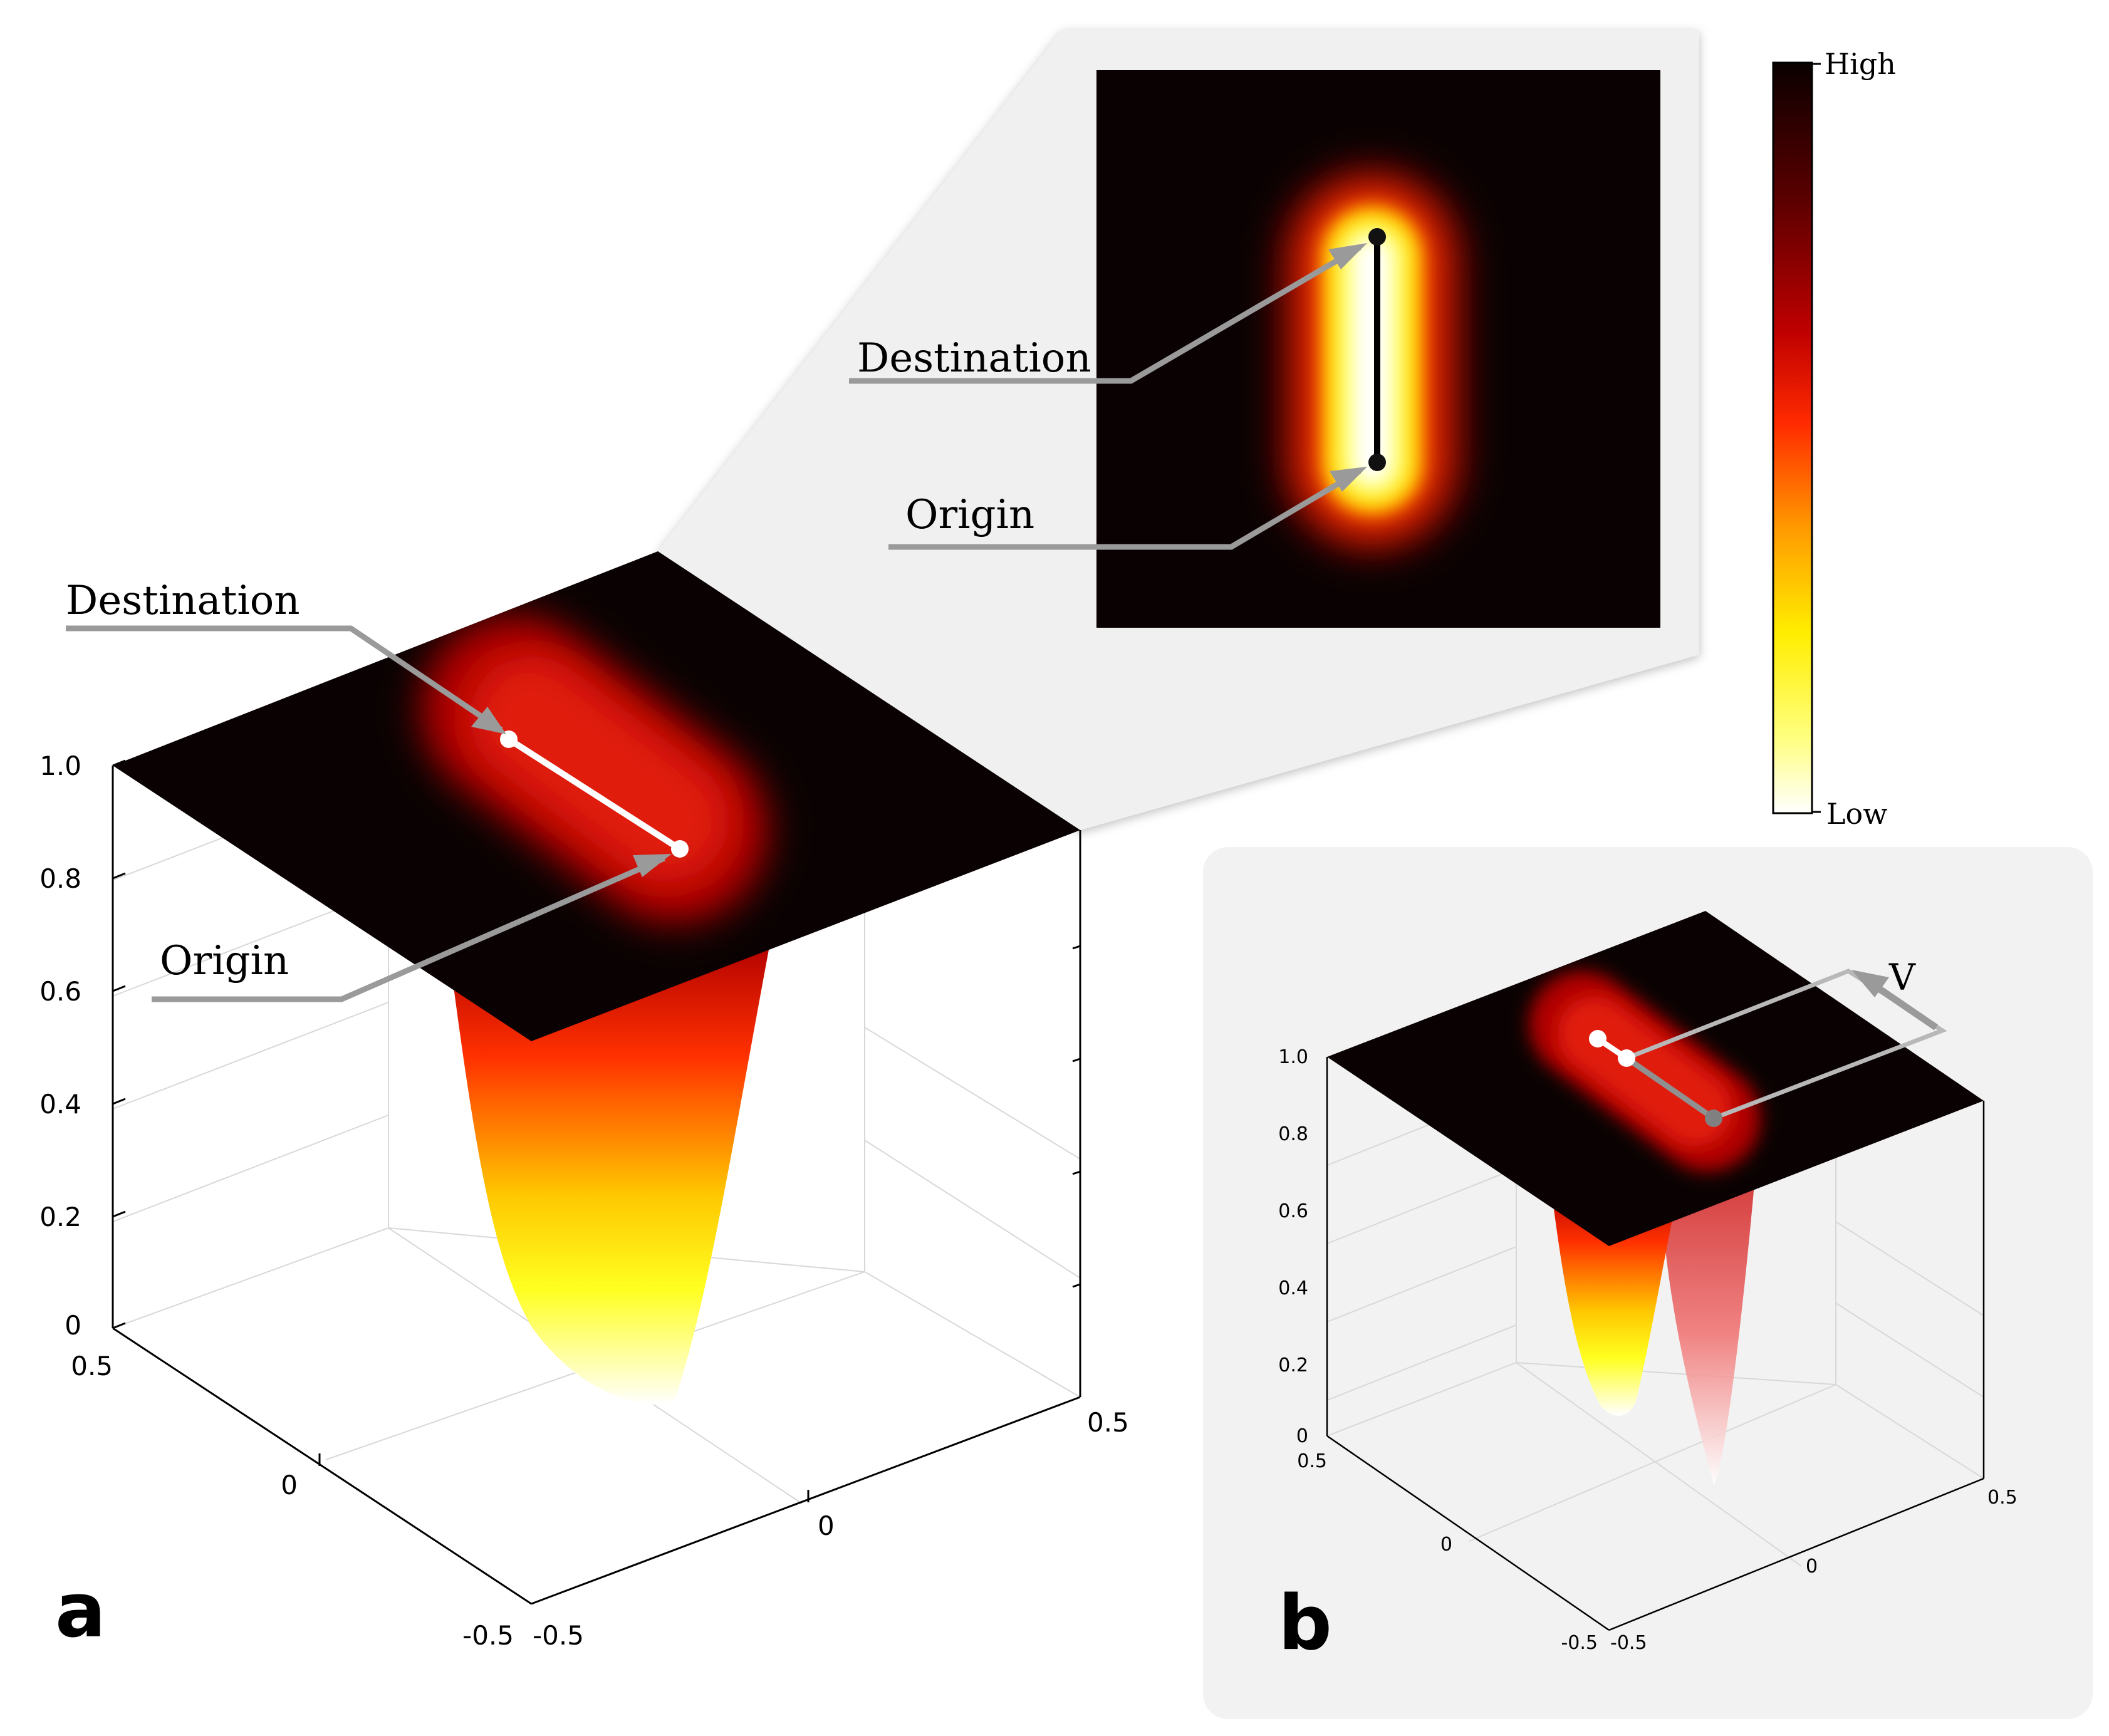 This screenshot has height=1736, width=2109. I want to click on inset-heatmap, so click(1378, 349).